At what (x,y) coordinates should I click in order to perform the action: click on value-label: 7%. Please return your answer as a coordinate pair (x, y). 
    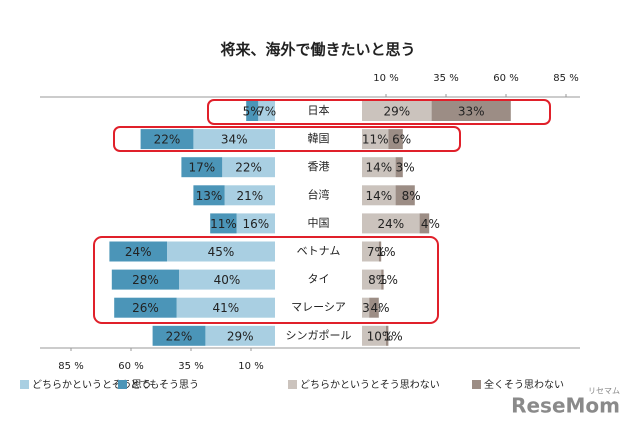
    Looking at the image, I should click on (266, 112).